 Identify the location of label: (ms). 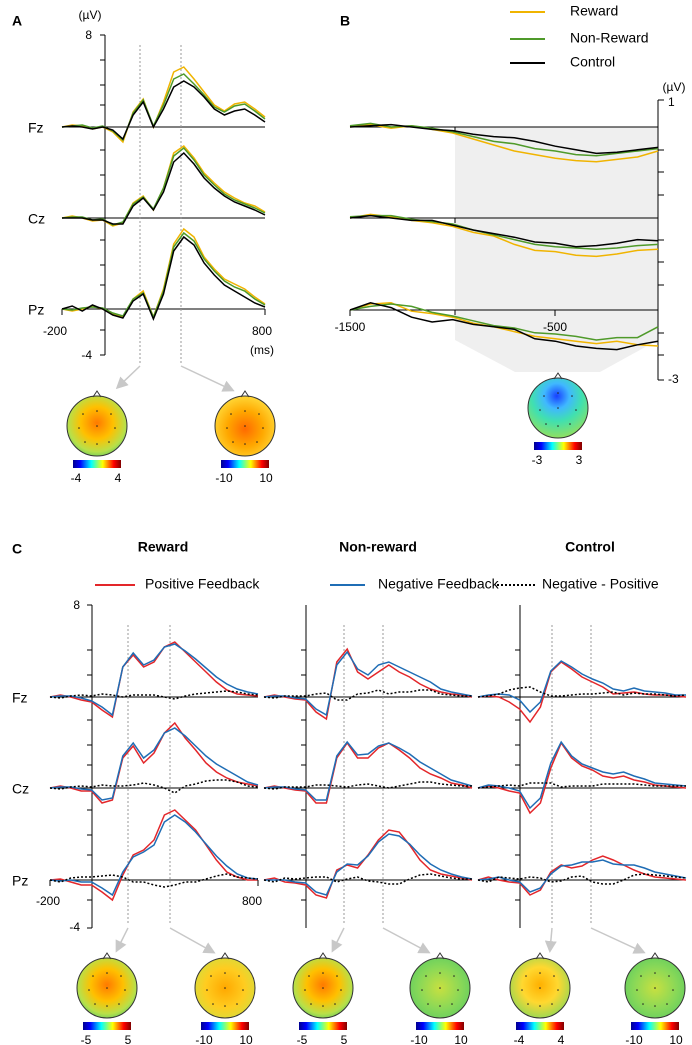
(262, 350).